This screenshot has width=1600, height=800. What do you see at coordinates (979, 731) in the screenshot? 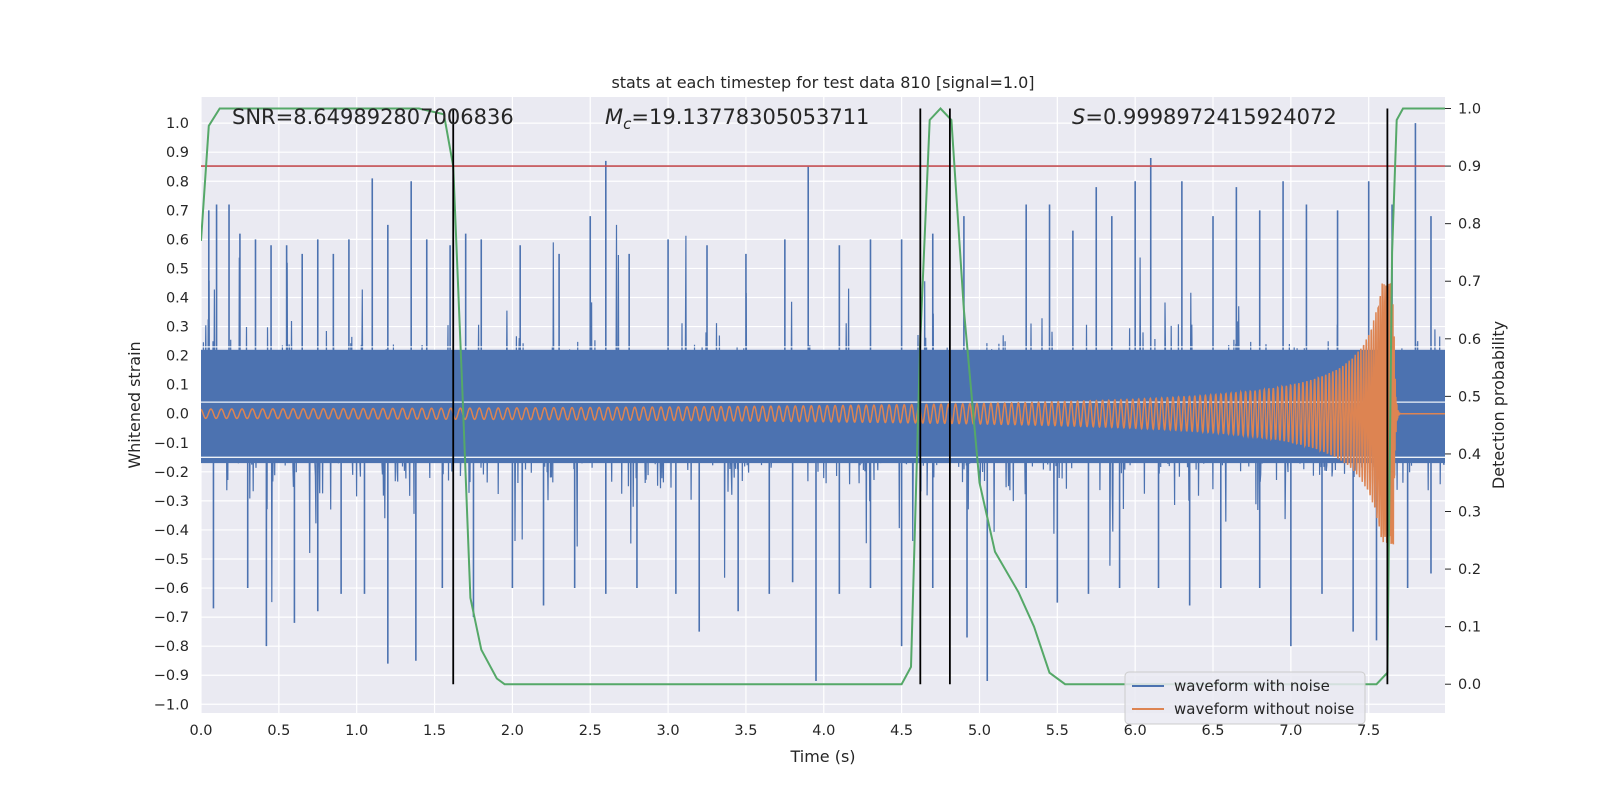
I see `x-tick-label: 5.0` at bounding box center [979, 731].